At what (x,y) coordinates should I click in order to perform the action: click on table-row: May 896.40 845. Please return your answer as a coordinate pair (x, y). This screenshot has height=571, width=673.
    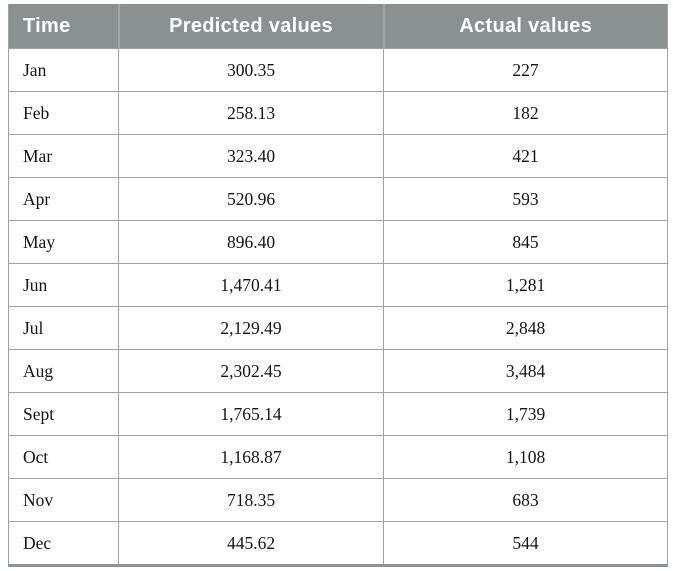
    Looking at the image, I should click on (338, 242).